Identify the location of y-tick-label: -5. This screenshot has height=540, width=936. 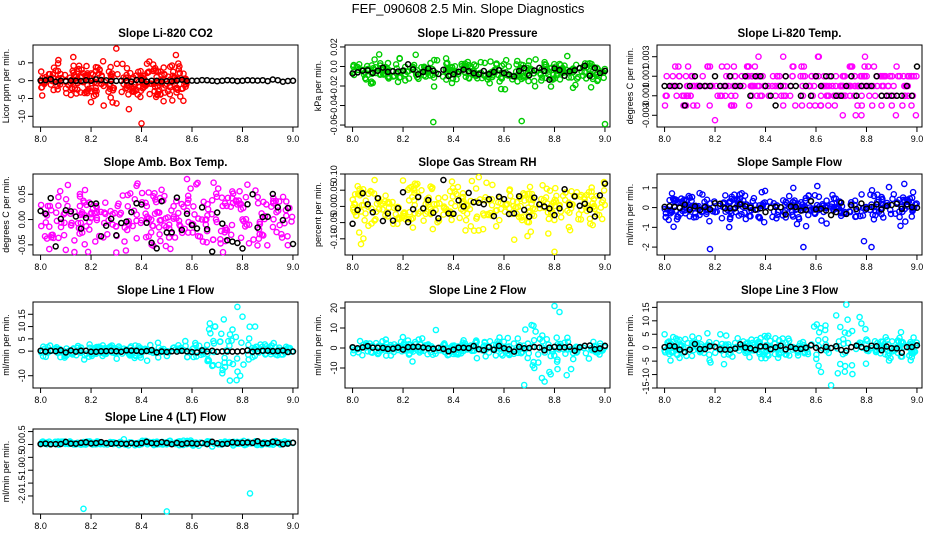
(22, 98).